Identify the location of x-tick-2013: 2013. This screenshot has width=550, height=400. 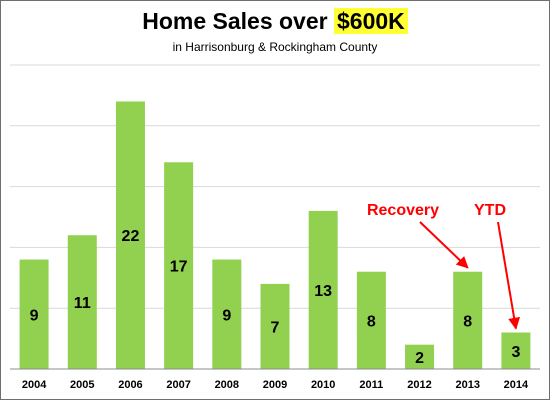
(467, 385).